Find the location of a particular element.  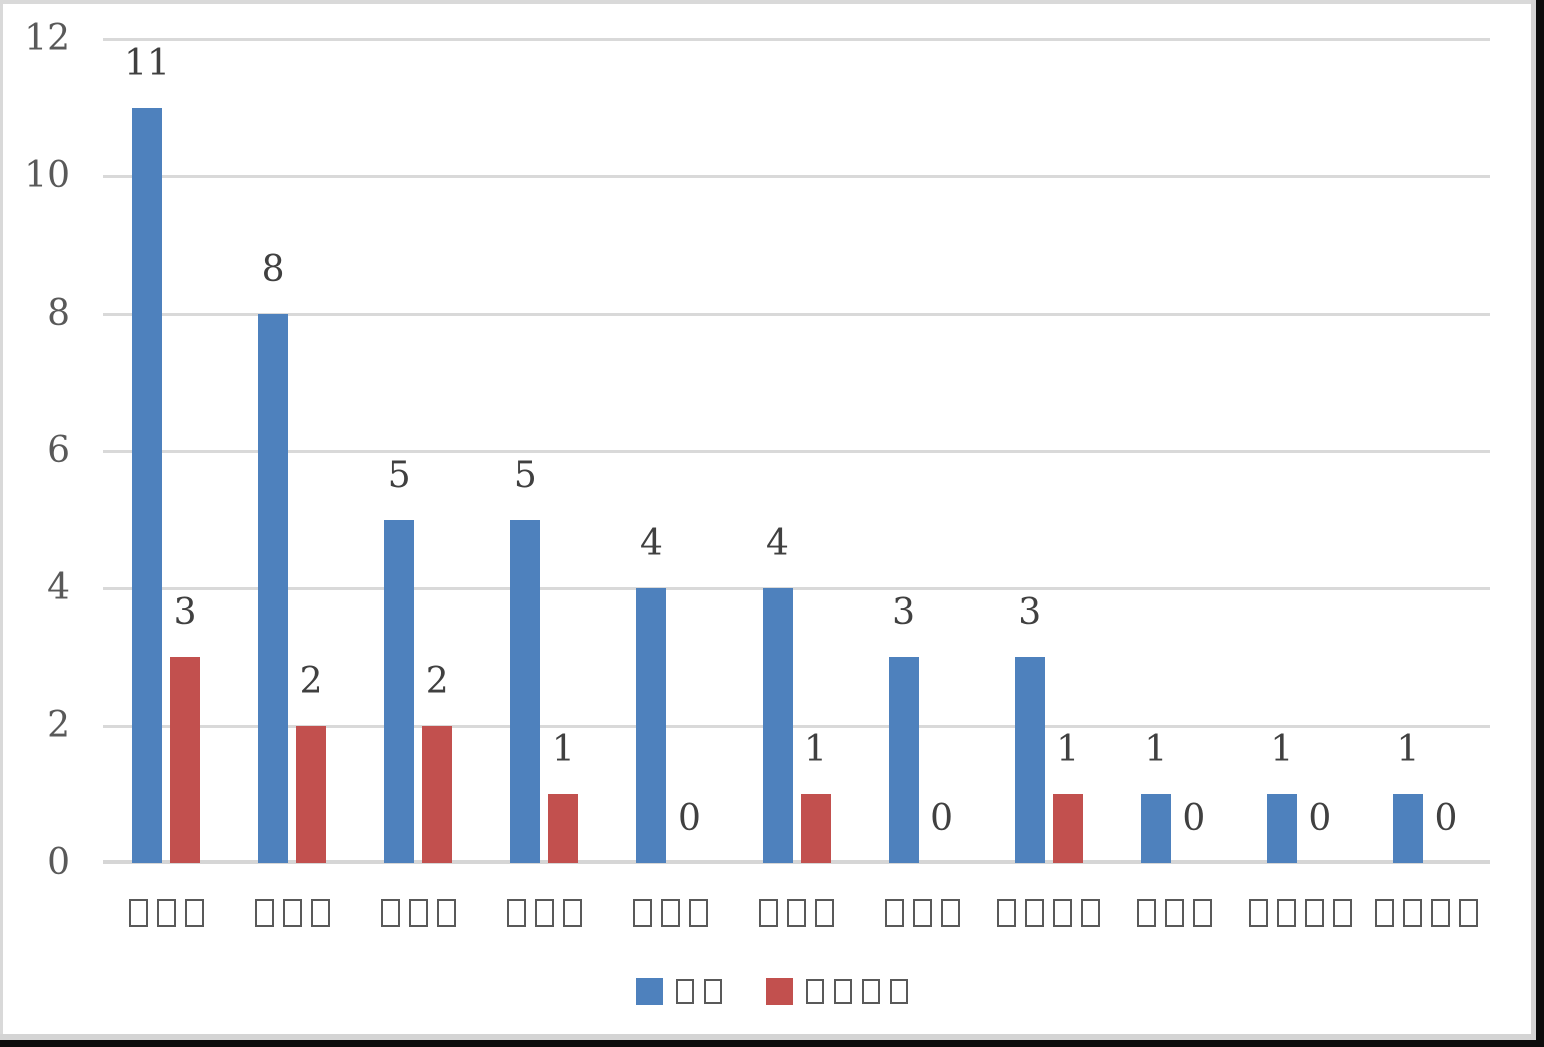

legend-item-series2 is located at coordinates (837, 991).